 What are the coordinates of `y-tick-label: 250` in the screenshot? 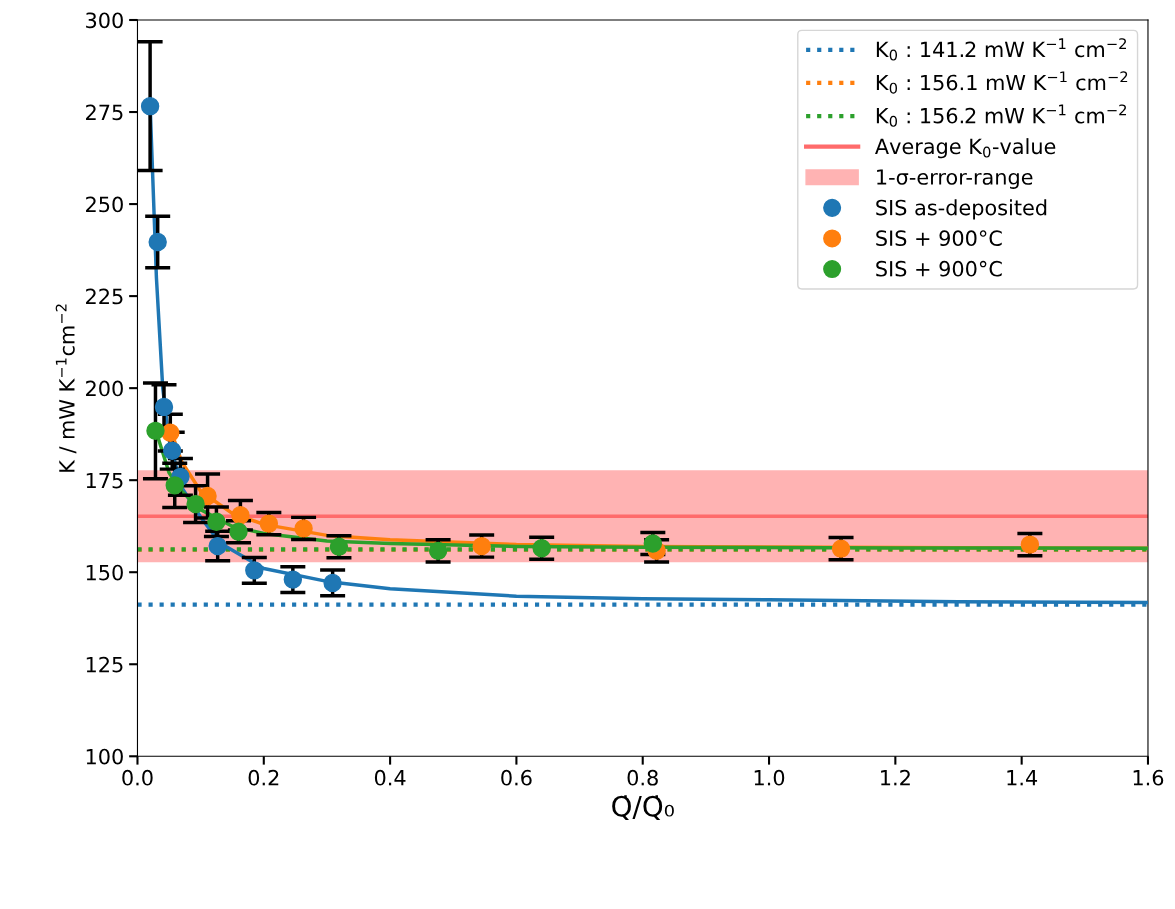 It's located at (104, 204).